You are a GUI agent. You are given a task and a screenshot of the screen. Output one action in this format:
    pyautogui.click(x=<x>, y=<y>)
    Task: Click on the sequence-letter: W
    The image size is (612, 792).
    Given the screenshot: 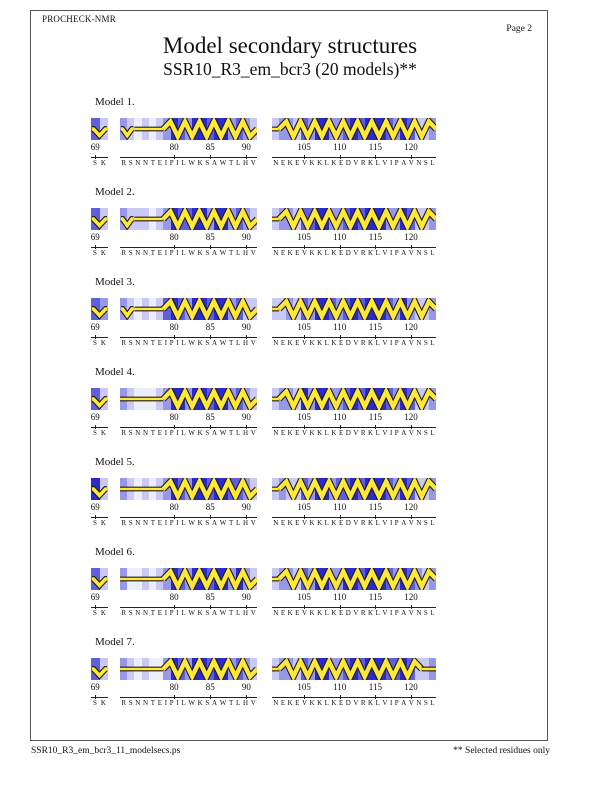 What is the action you would take?
    pyautogui.click(x=191, y=253)
    